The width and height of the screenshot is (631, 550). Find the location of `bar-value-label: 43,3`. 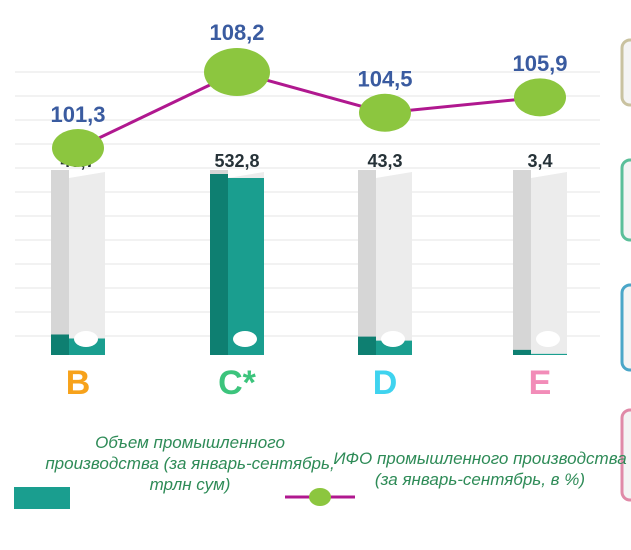

bar-value-label: 43,3 is located at coordinates (384, 161).